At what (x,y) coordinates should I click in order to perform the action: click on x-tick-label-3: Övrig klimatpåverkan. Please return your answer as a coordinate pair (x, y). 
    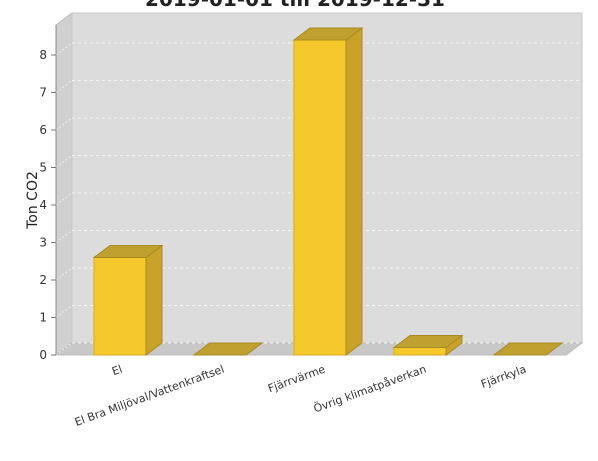
    Looking at the image, I should click on (370, 389).